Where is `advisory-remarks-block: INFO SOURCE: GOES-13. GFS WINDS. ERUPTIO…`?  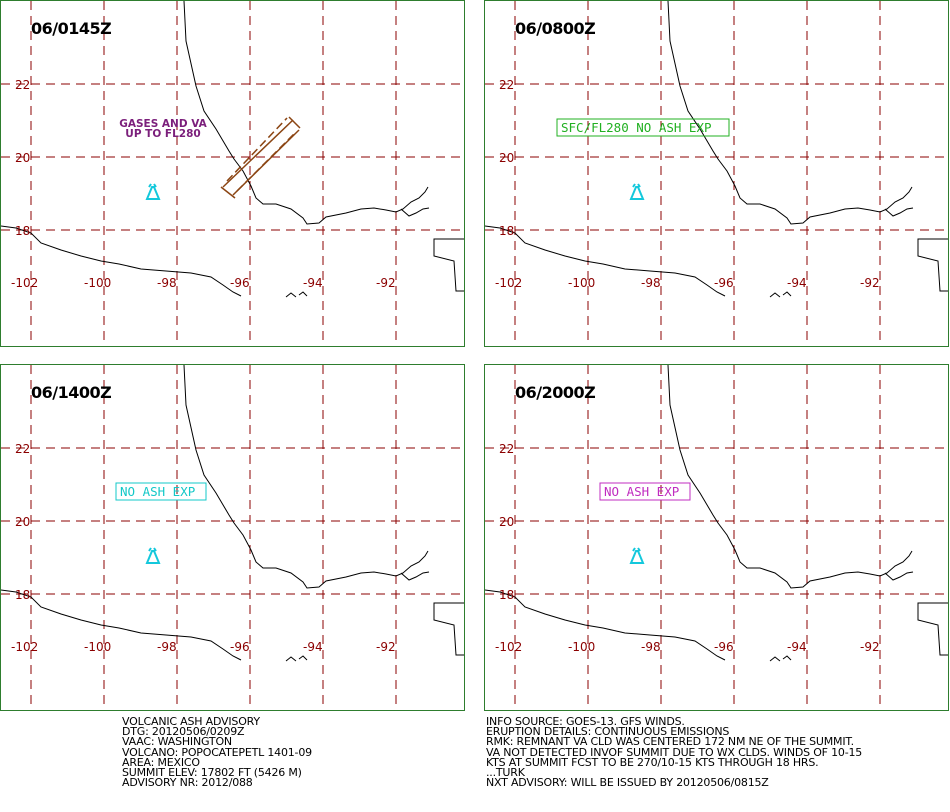 advisory-remarks-block: INFO SOURCE: GOES-13. GFS WINDS. ERUPTIO… is located at coordinates (674, 752).